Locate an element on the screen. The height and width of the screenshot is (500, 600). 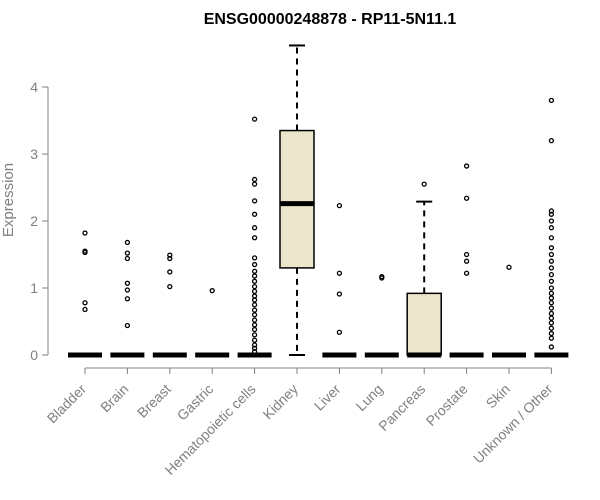
y-axis-label: Expression is located at coordinates (8, 200).